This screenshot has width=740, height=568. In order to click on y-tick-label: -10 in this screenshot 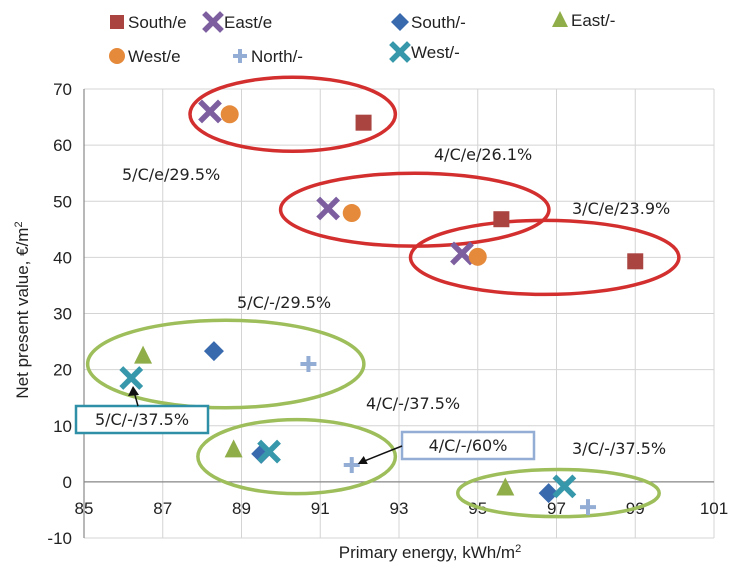, I will do `click(59, 538)`.